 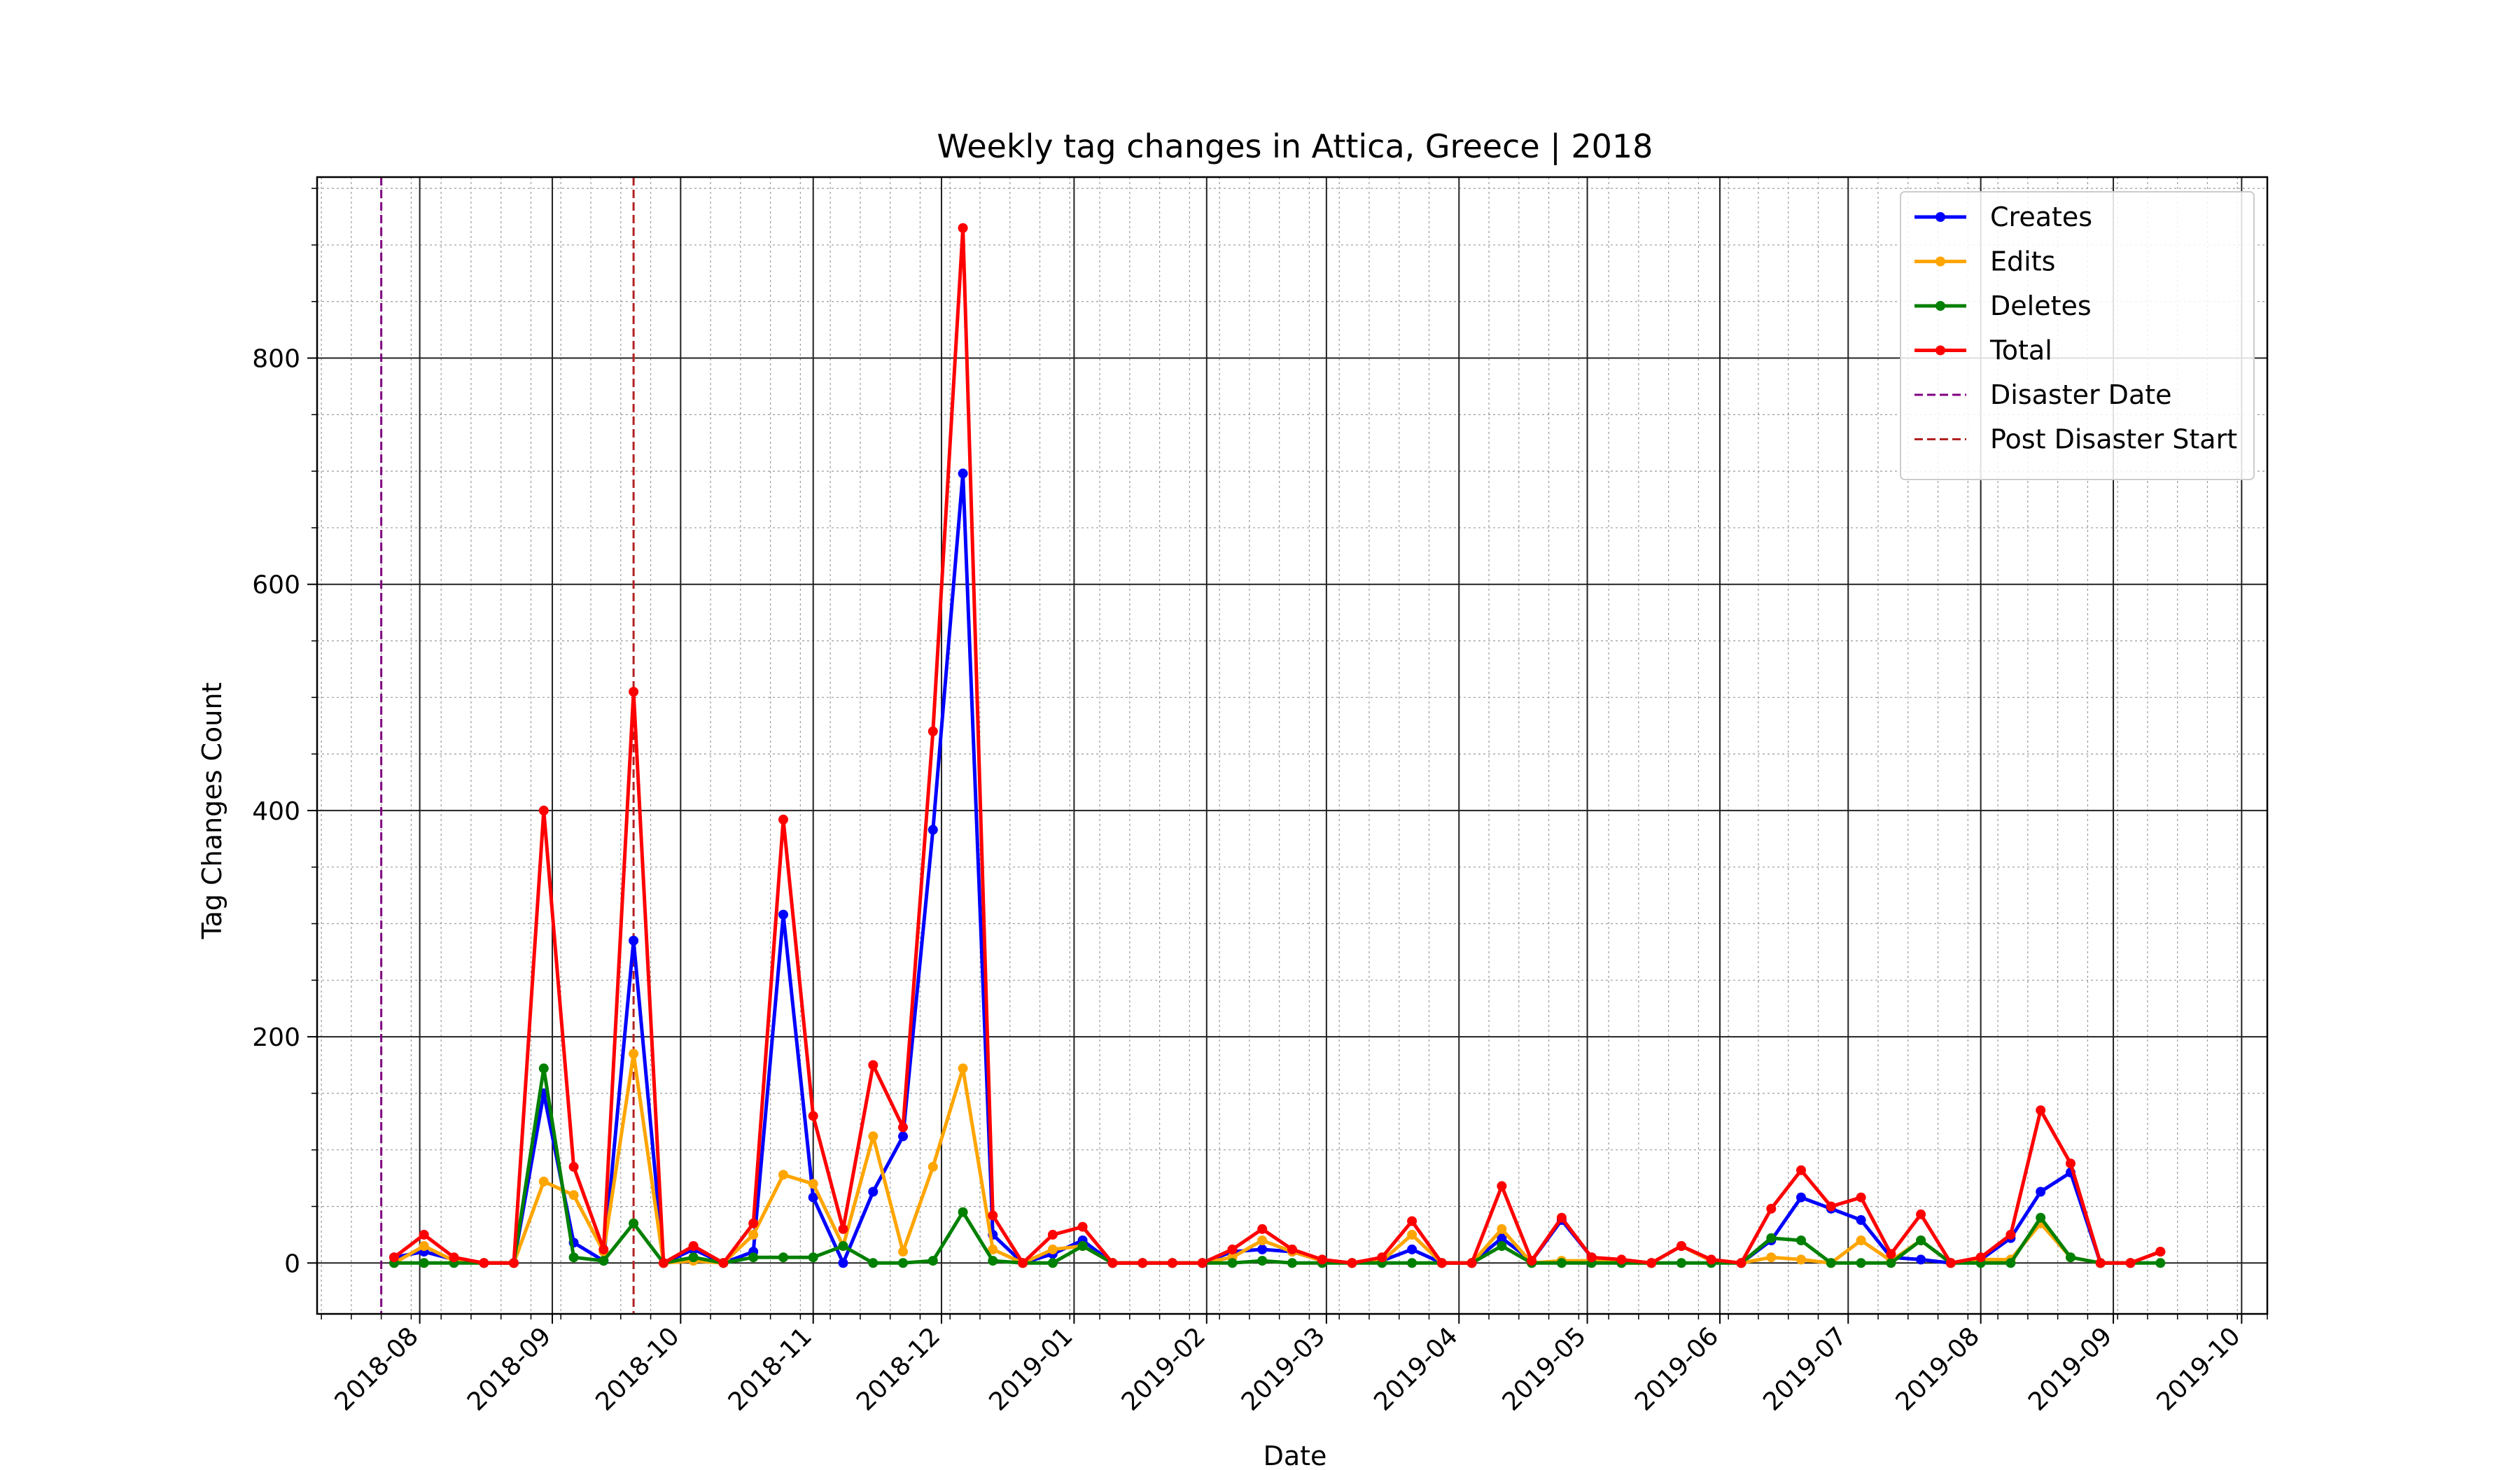 I want to click on legend-marker-edits, so click(x=1940, y=261).